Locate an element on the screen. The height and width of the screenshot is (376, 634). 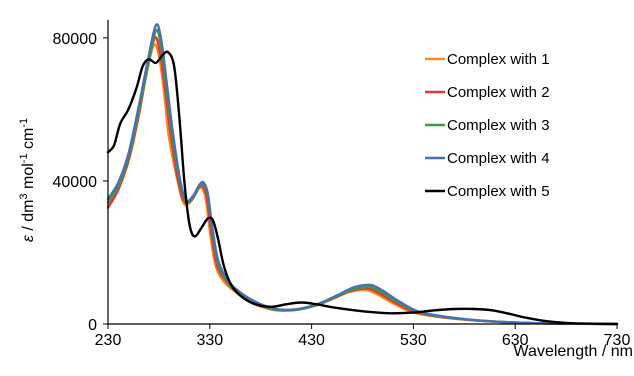
legend-label: Complex with 5 is located at coordinates (498, 191).